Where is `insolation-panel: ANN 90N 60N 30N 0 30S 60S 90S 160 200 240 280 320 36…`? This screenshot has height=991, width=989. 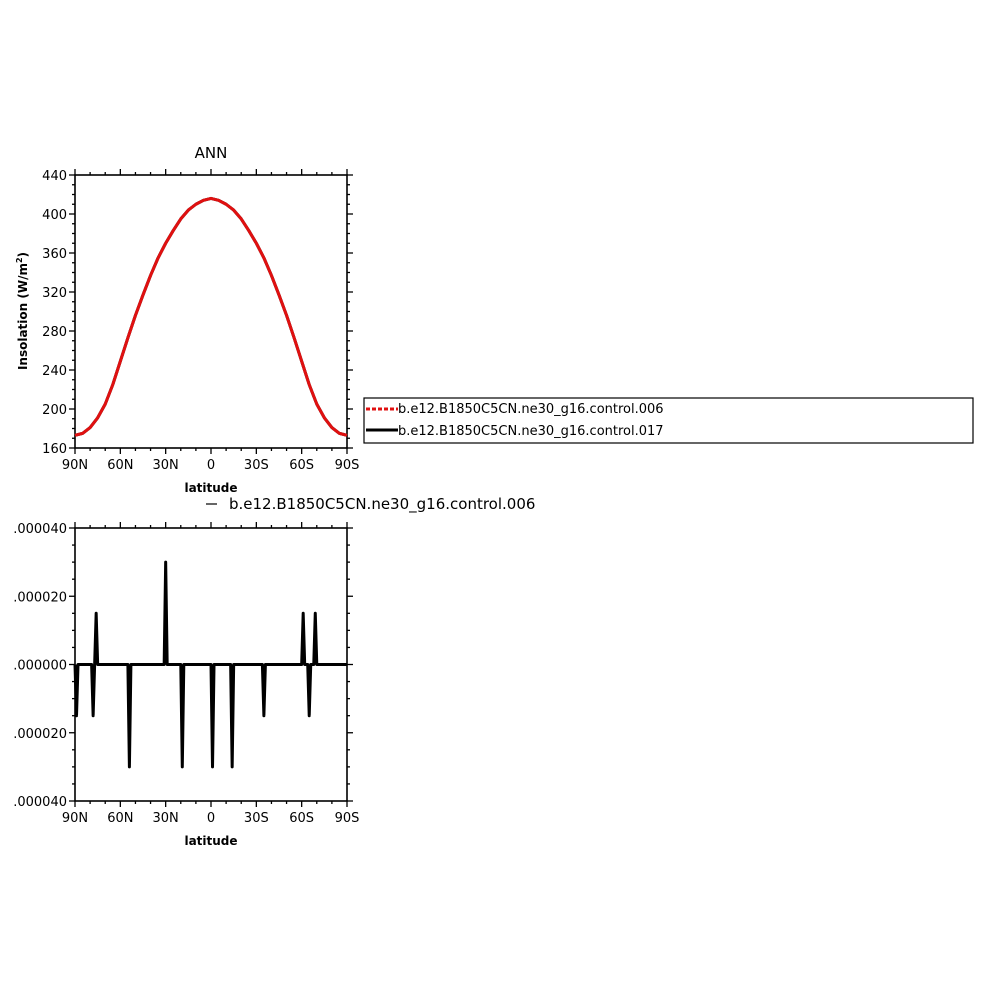 insolation-panel: ANN 90N 60N 30N 0 30S 60S 90S 160 200 240 280 320 36… is located at coordinates (187, 319).